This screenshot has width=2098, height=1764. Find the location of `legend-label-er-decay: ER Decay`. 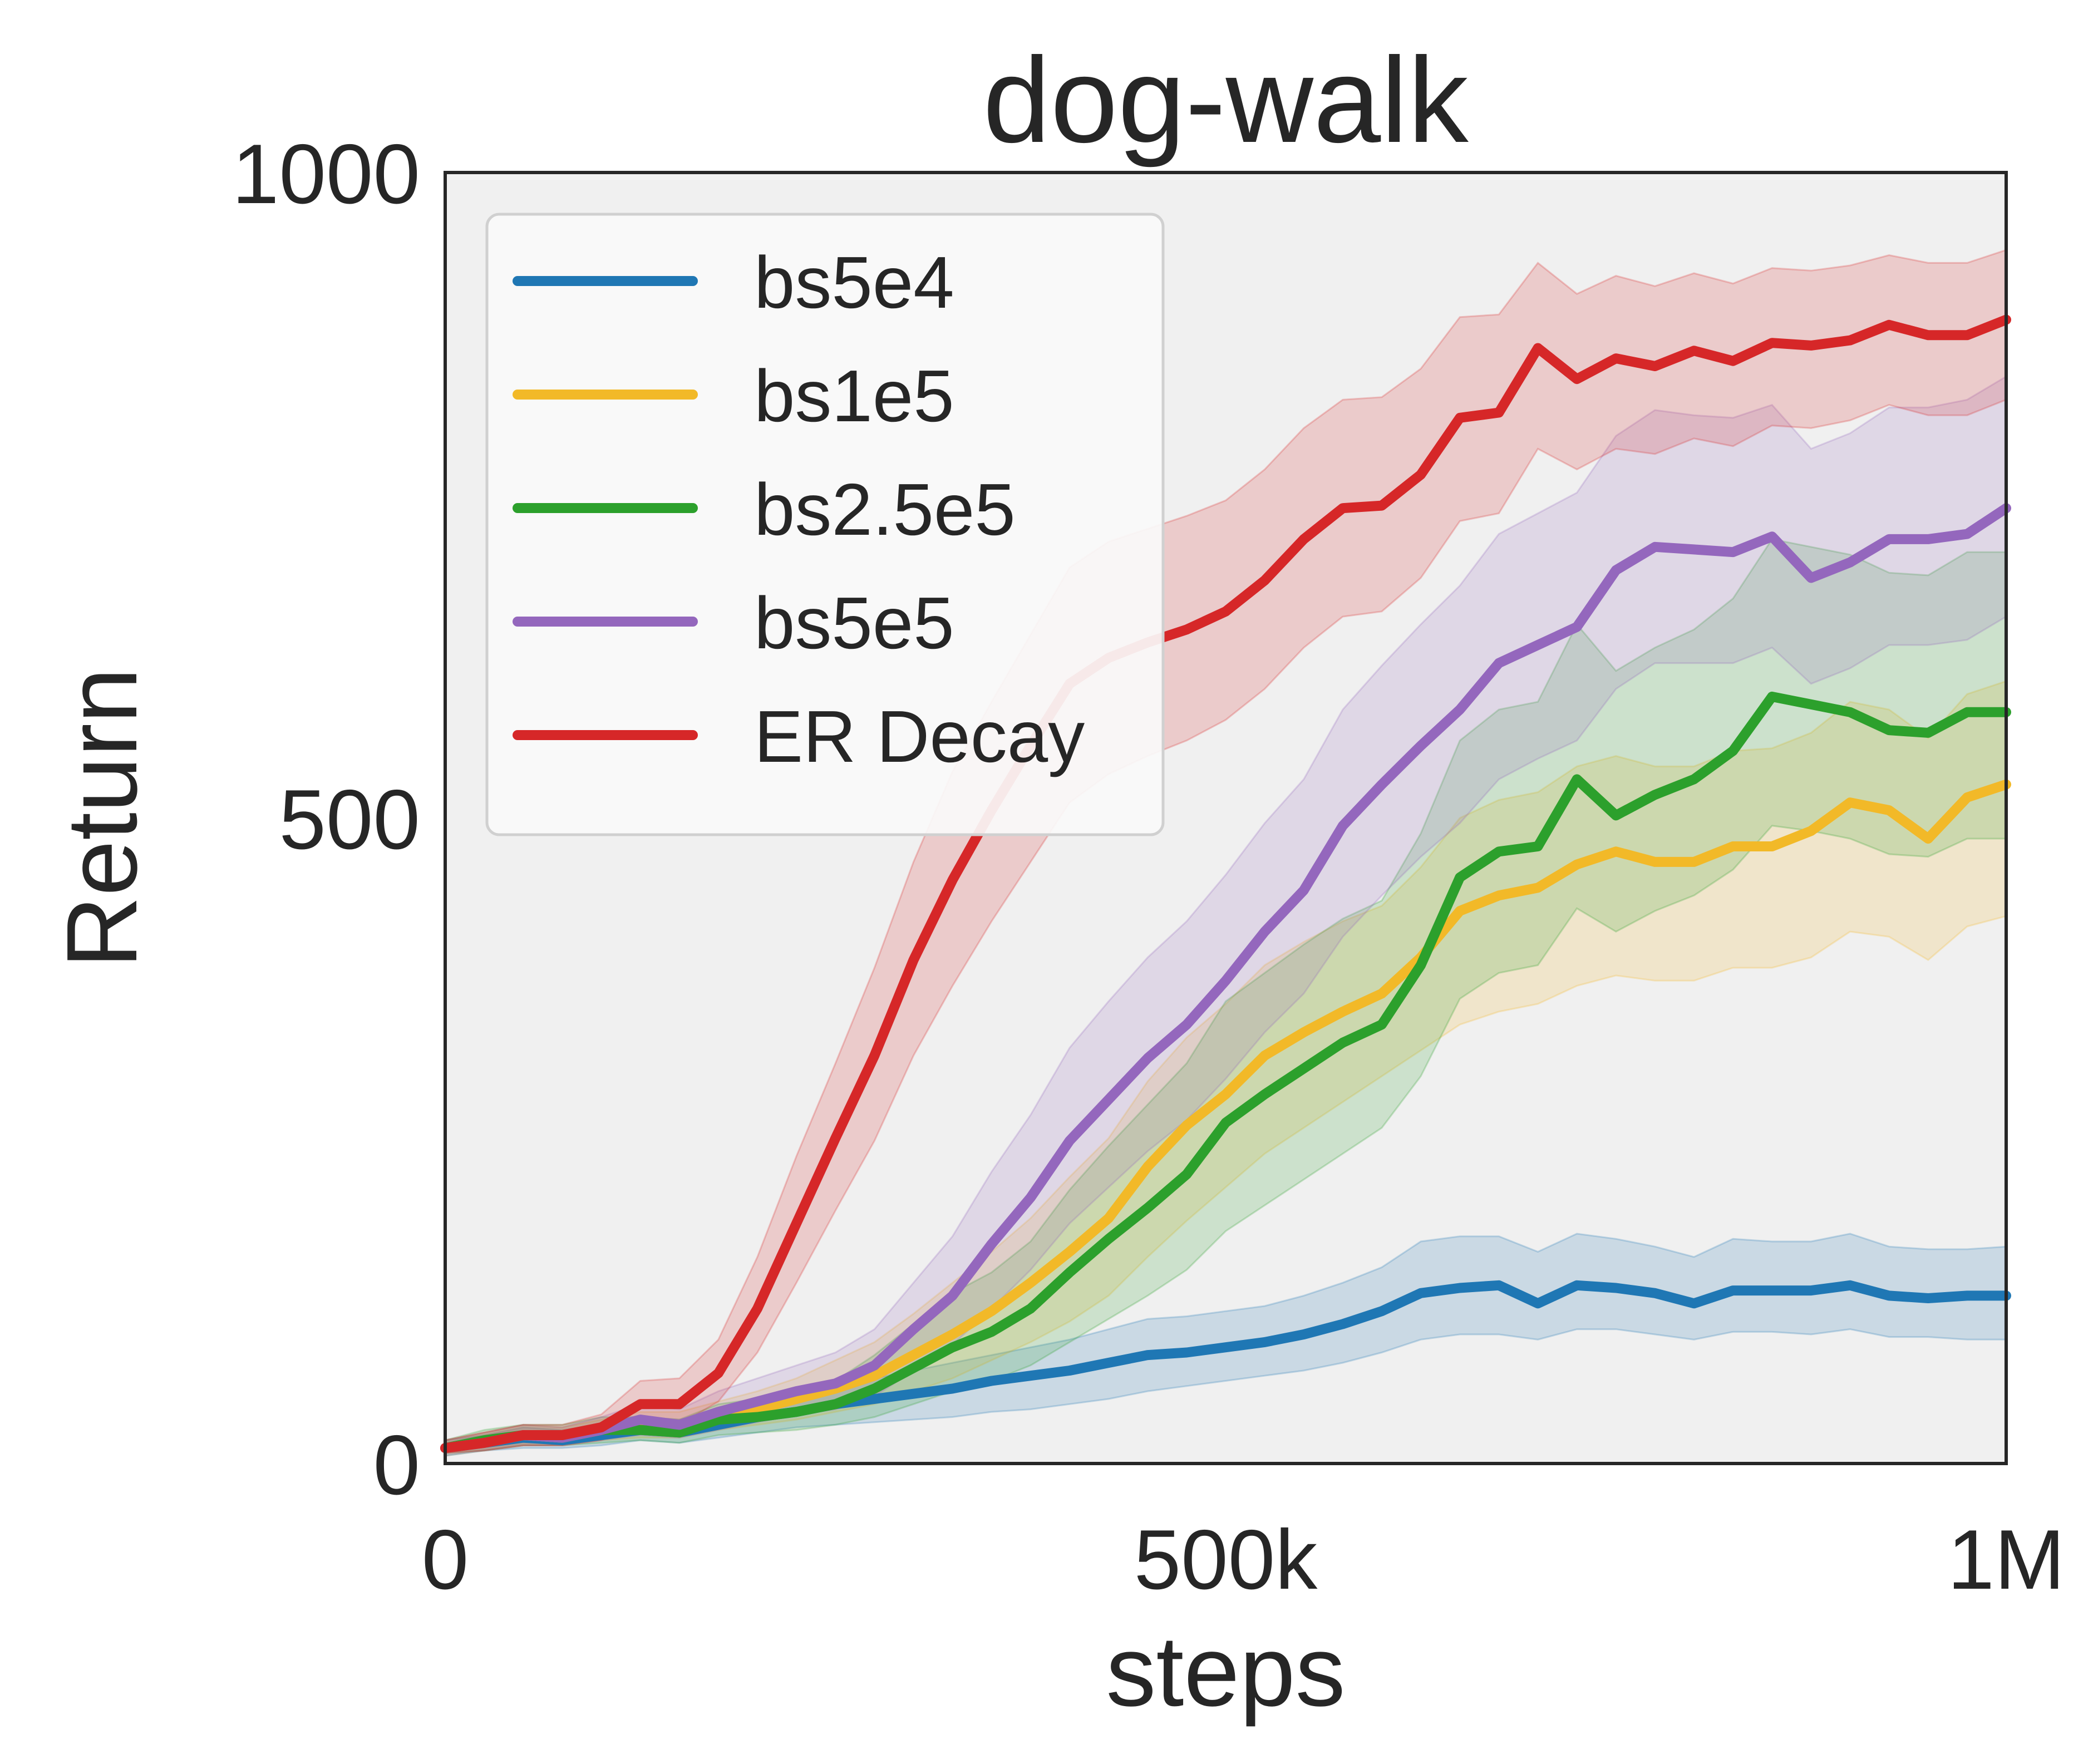

legend-label-er-decay: ER Decay is located at coordinates (919, 736).